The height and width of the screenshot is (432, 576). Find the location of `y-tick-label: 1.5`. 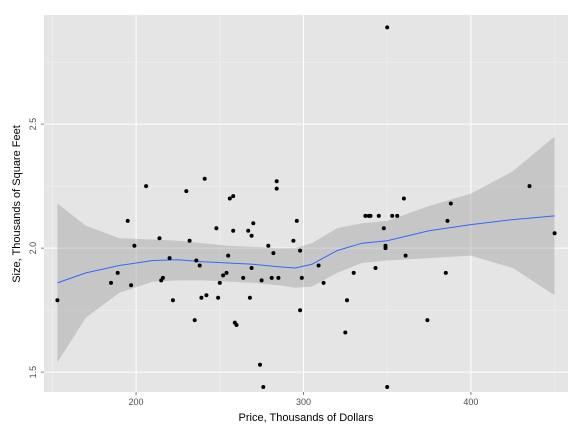

y-tick-label: 1.5 is located at coordinates (33, 372).